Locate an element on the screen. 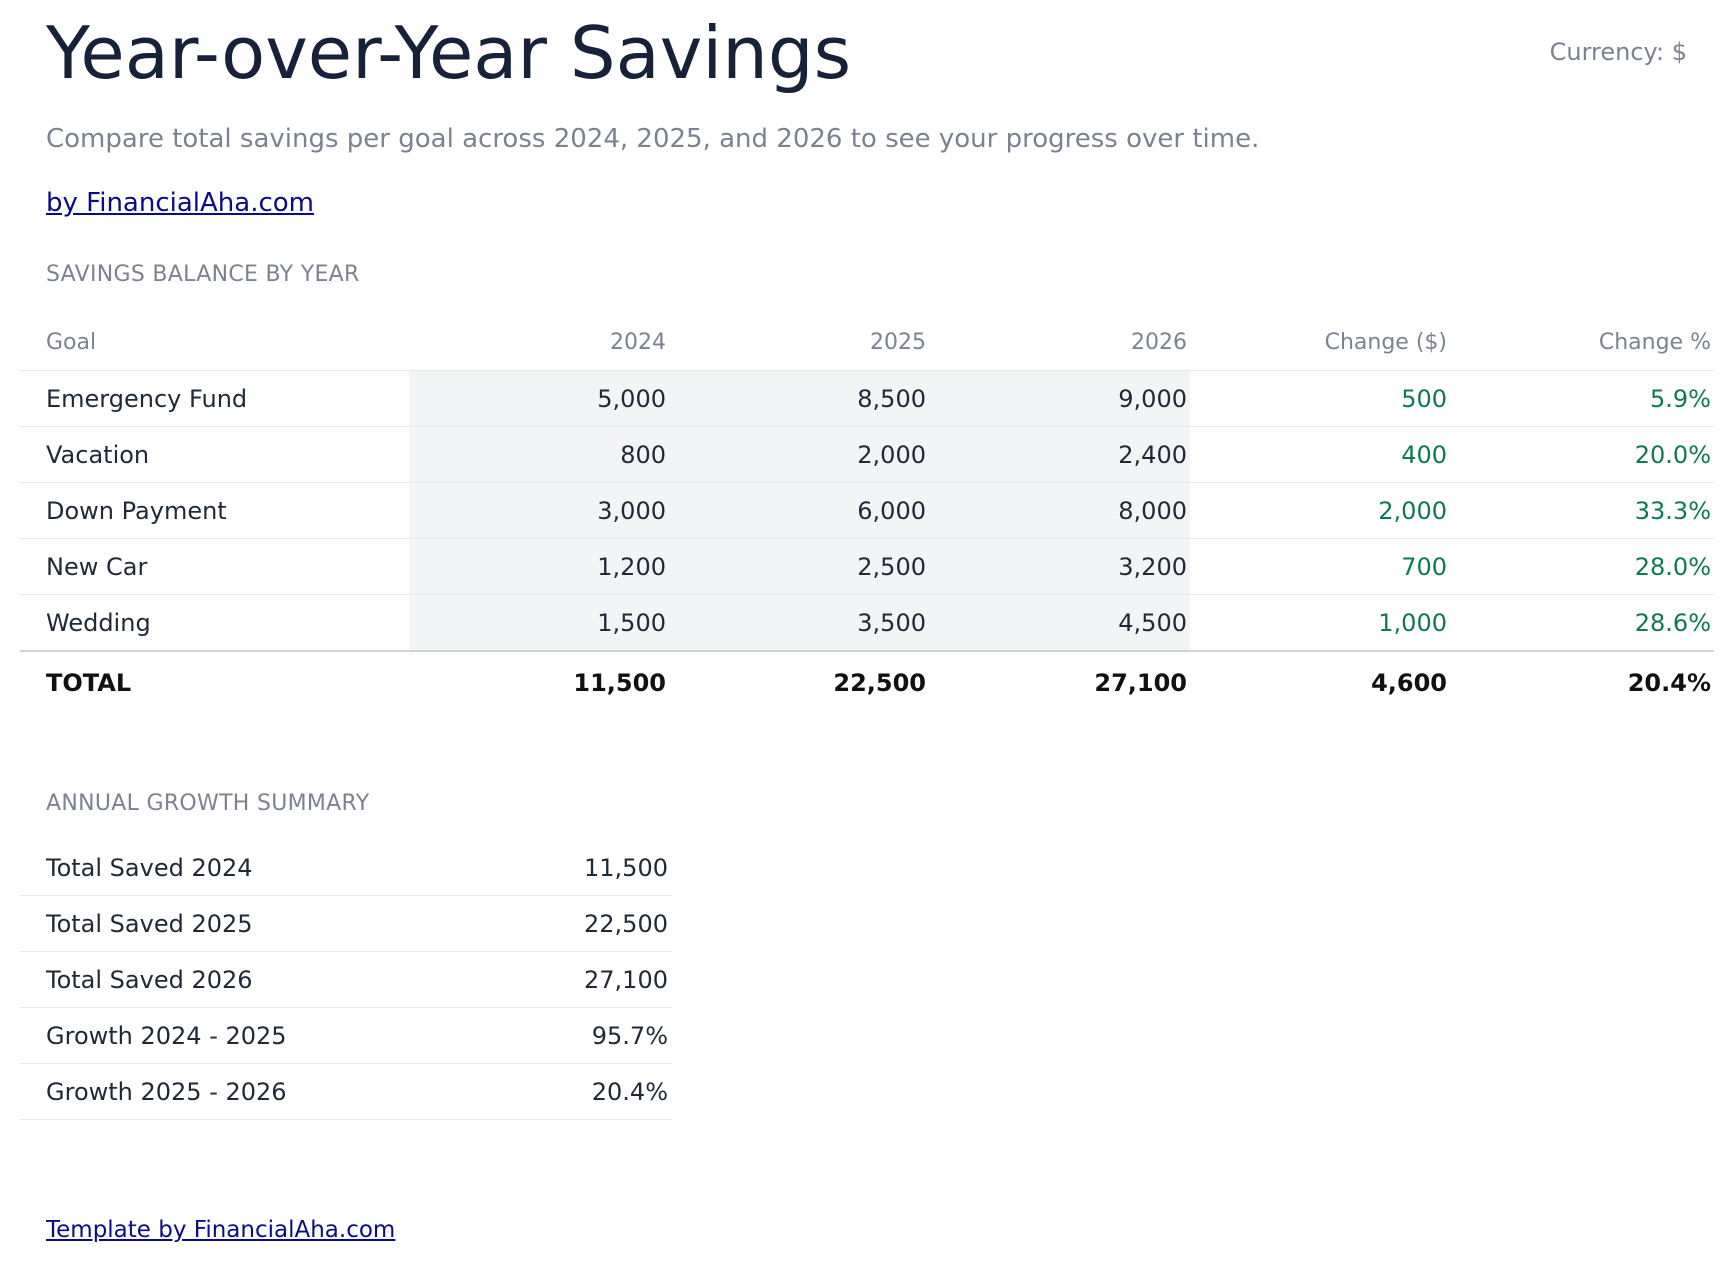 The height and width of the screenshot is (1261, 1730). cell: 4,500 is located at coordinates (1059, 622).